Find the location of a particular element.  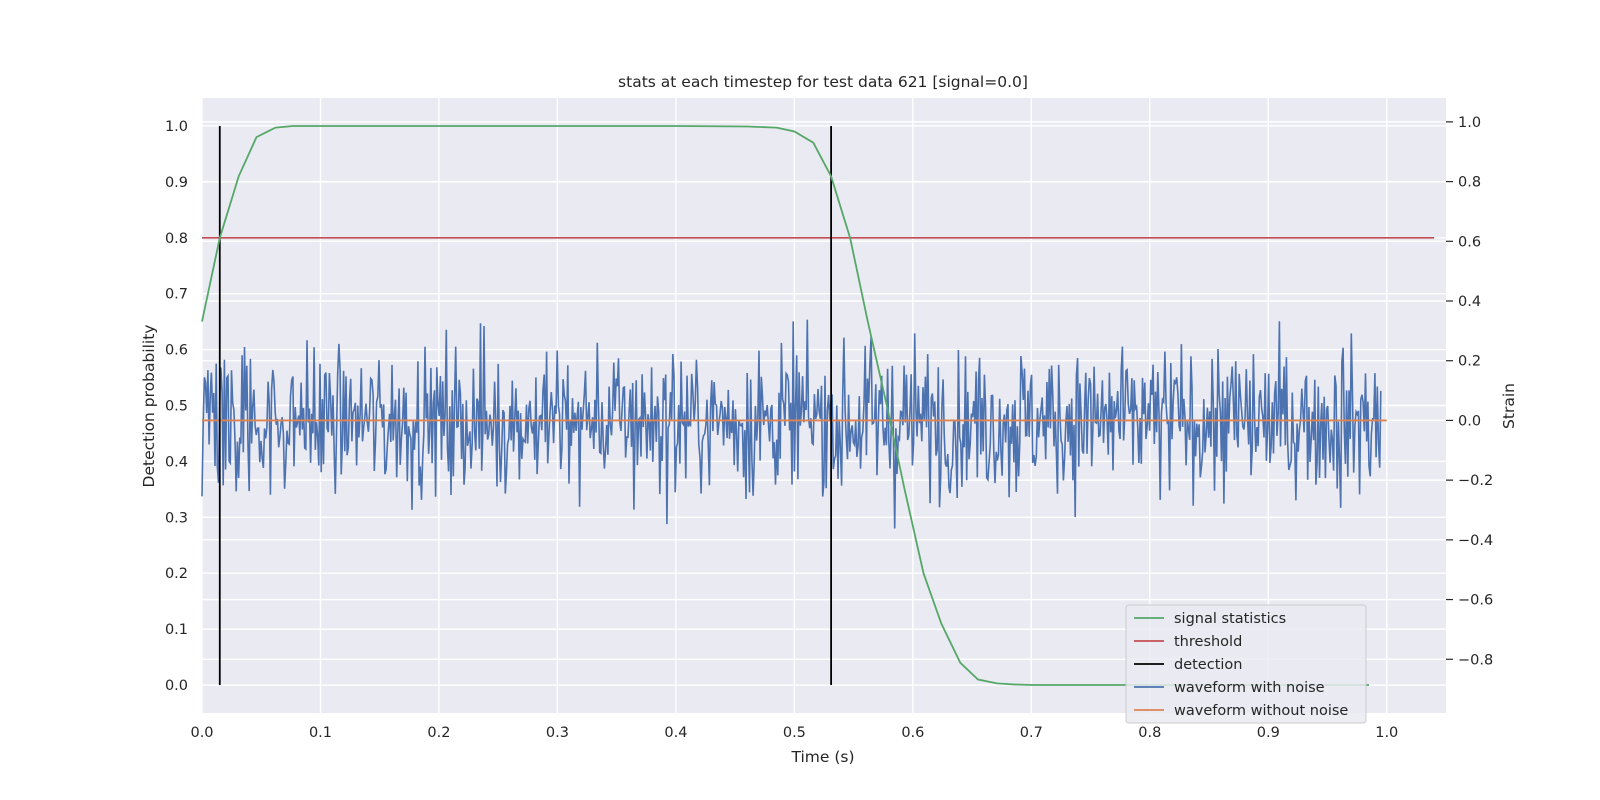

x-axis-label: Time (s) is located at coordinates (822, 757).